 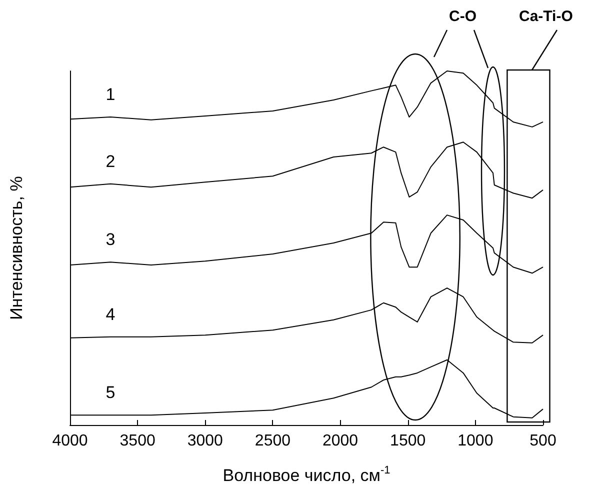 I want to click on text: C-O, so click(x=462, y=16).